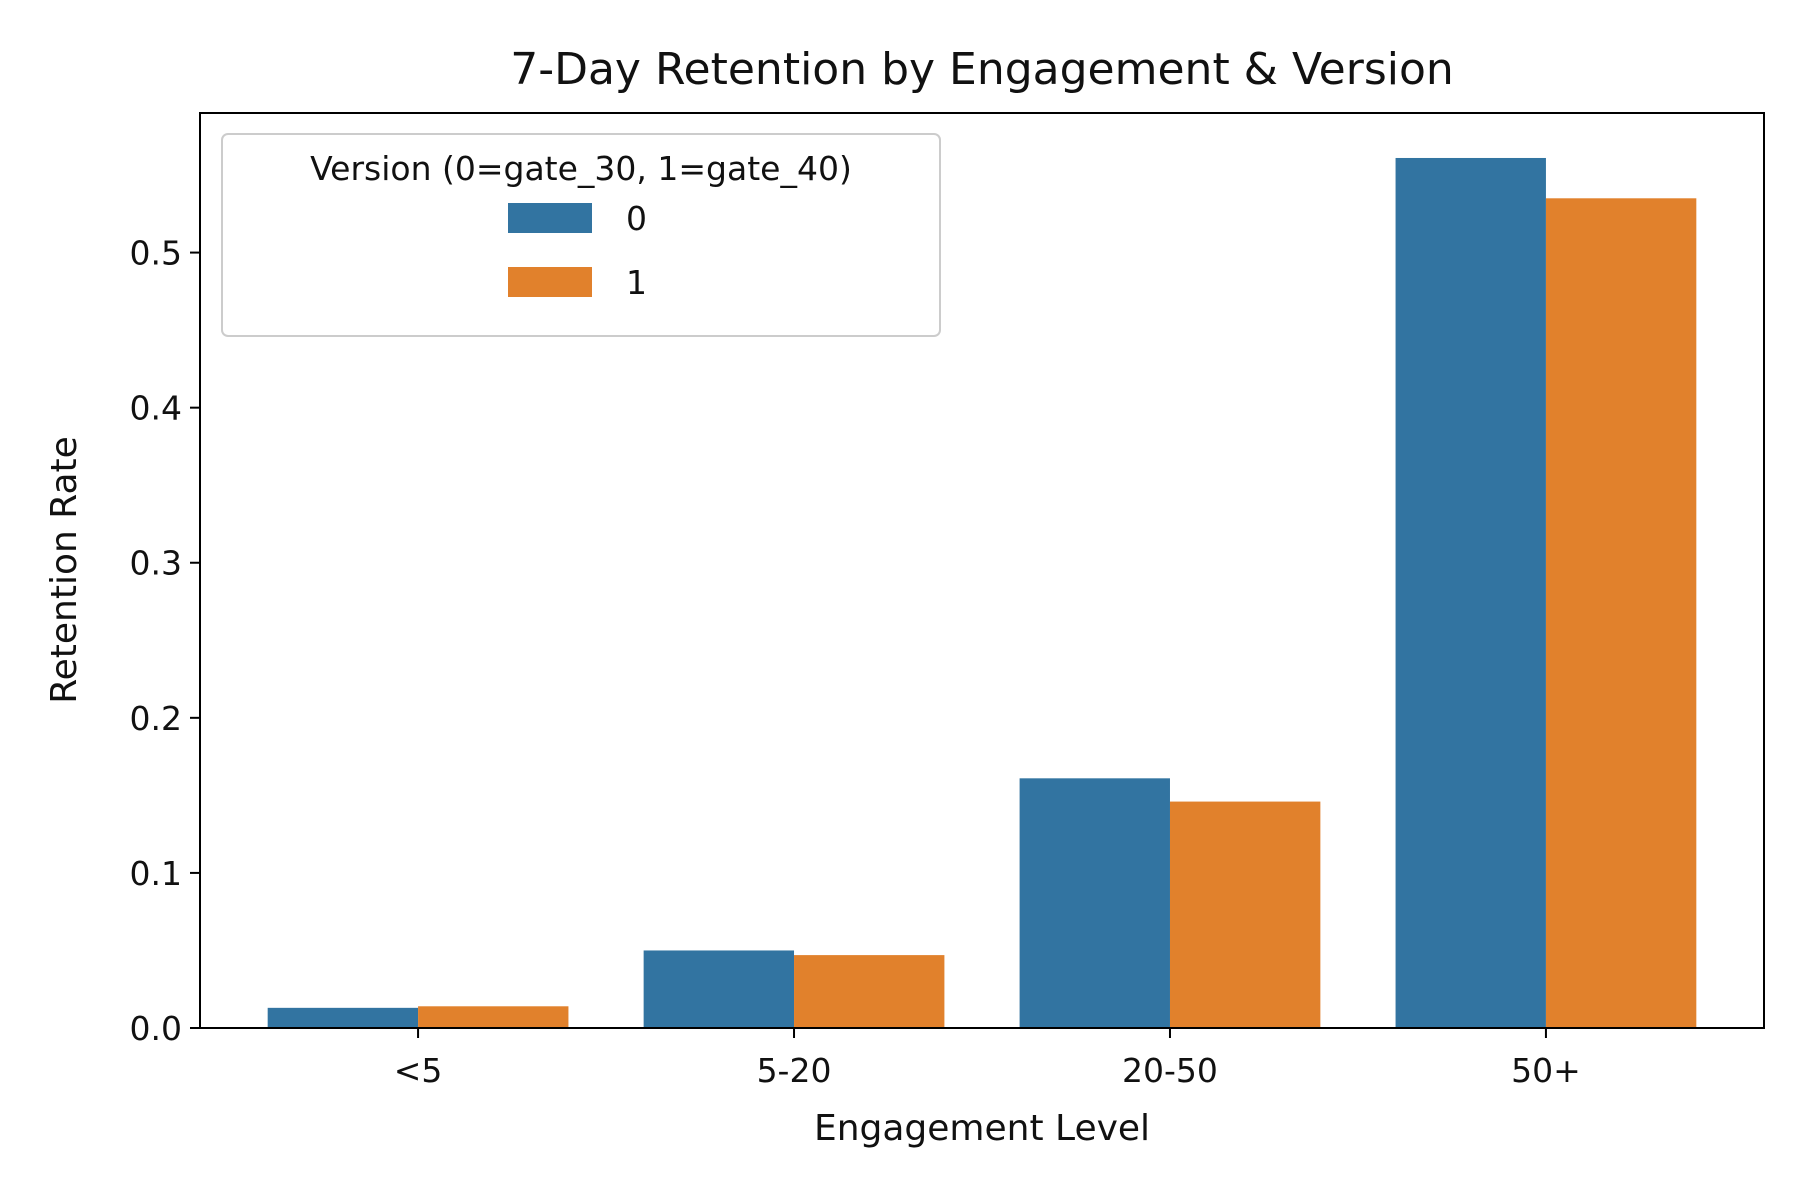 The image size is (1800, 1200). Describe the element at coordinates (156, 718) in the screenshot. I see `y-tick-label: 0.2` at that location.